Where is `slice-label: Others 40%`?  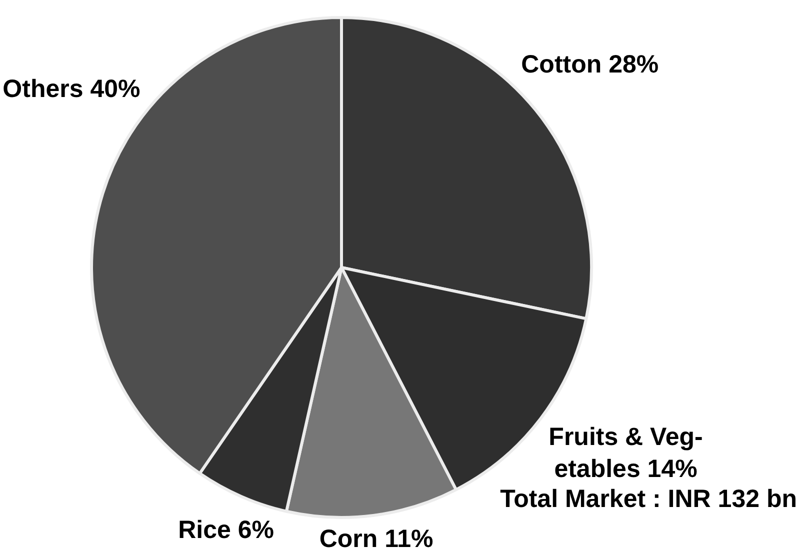 slice-label: Others 40% is located at coordinates (71, 89).